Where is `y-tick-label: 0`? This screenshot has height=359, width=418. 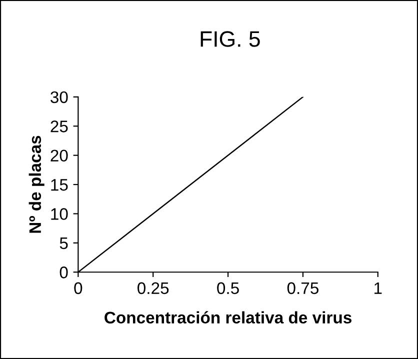
y-tick-label: 0 is located at coordinates (64, 272).